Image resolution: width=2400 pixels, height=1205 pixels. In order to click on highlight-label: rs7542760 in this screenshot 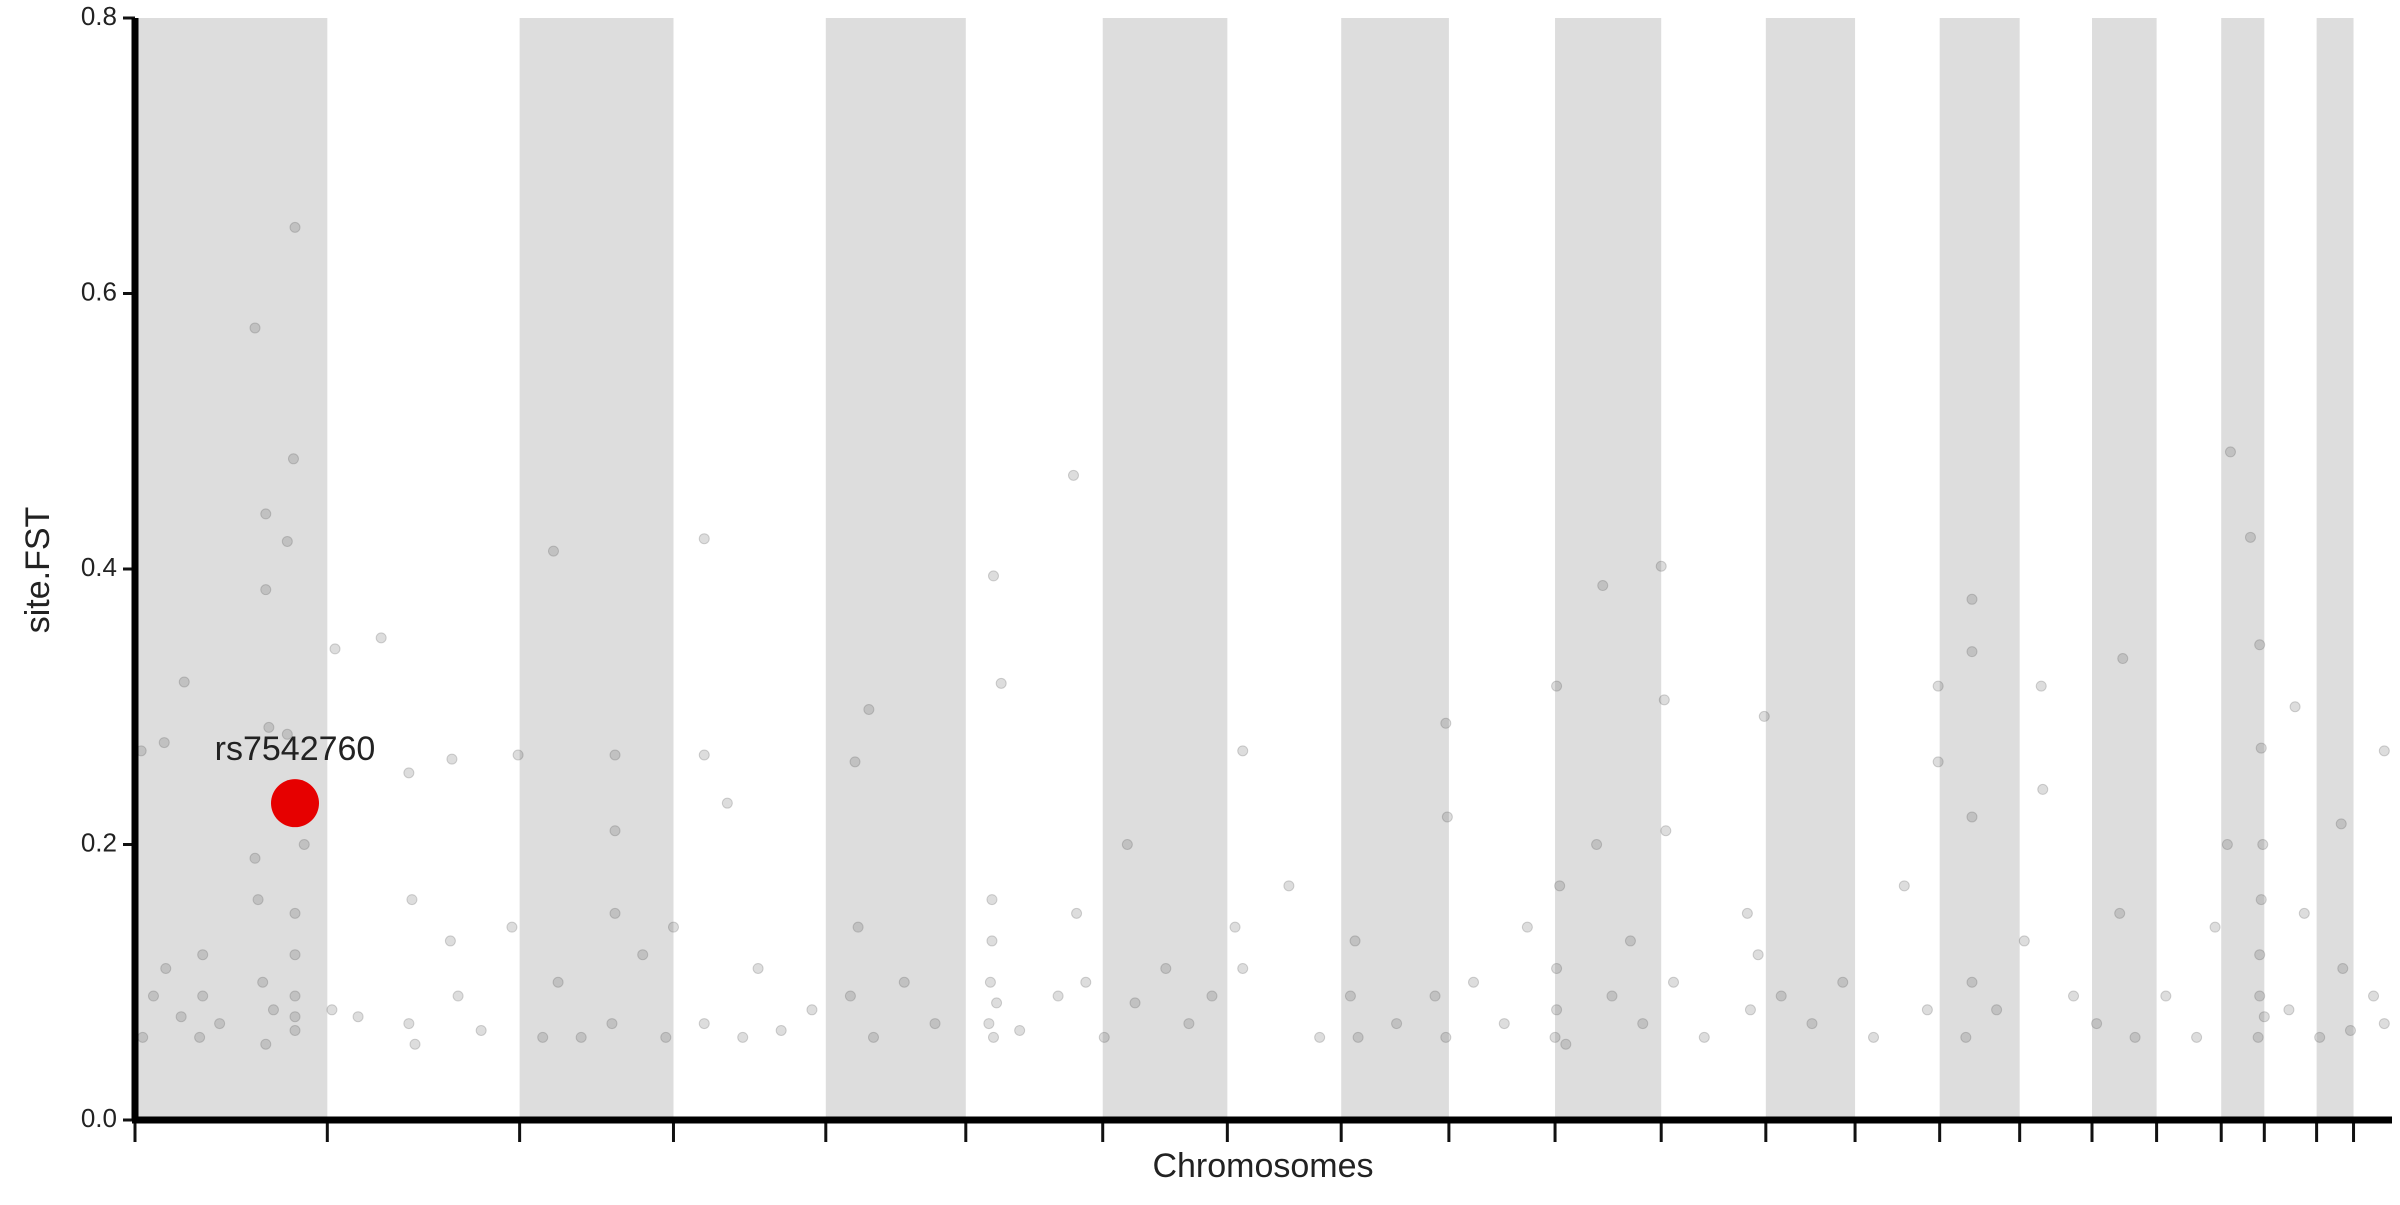, I will do `click(295, 749)`.